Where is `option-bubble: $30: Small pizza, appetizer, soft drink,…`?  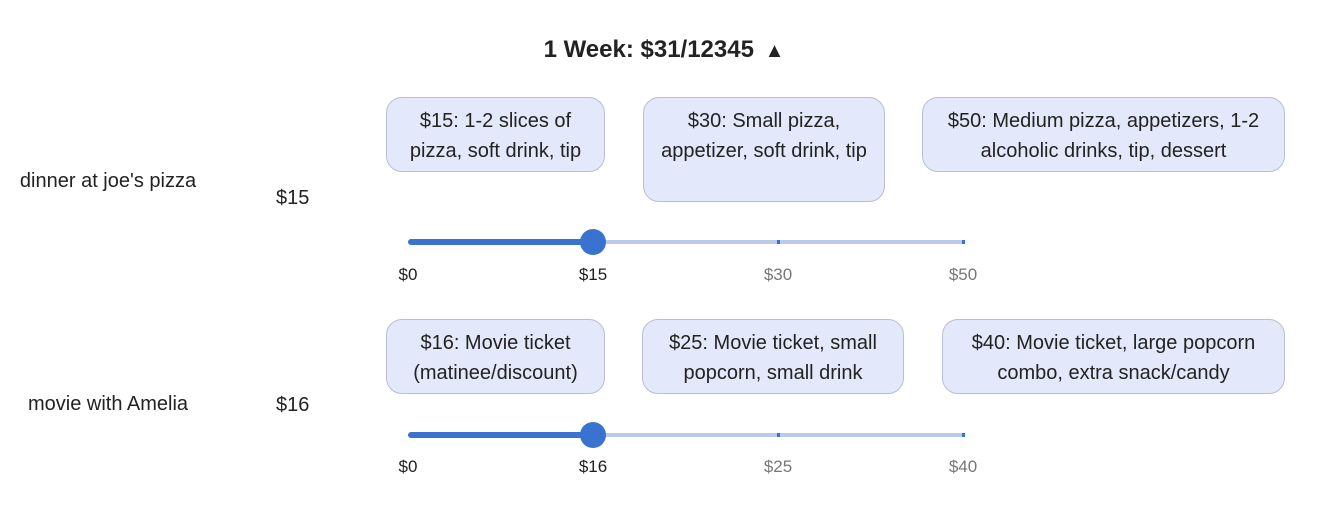 option-bubble: $30: Small pizza, appetizer, soft drink,… is located at coordinates (764, 149).